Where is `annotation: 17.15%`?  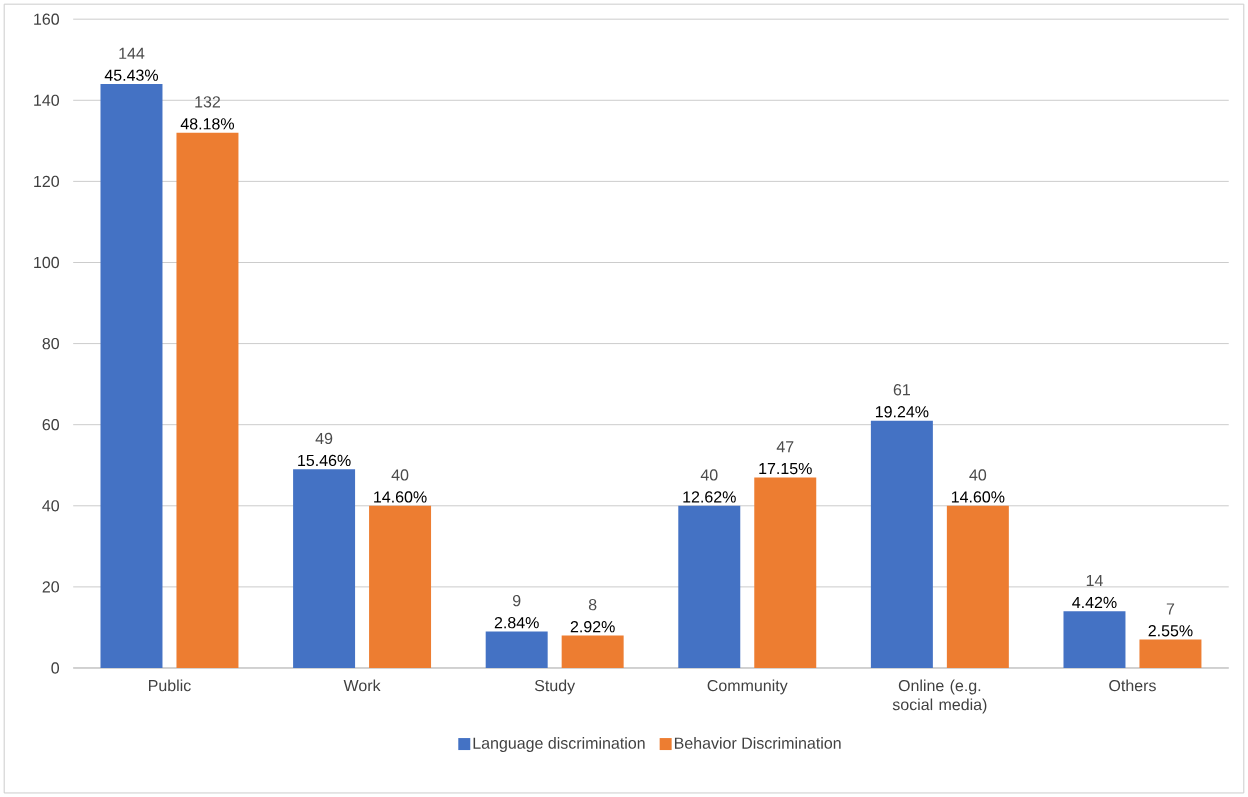 annotation: 17.15% is located at coordinates (785, 468).